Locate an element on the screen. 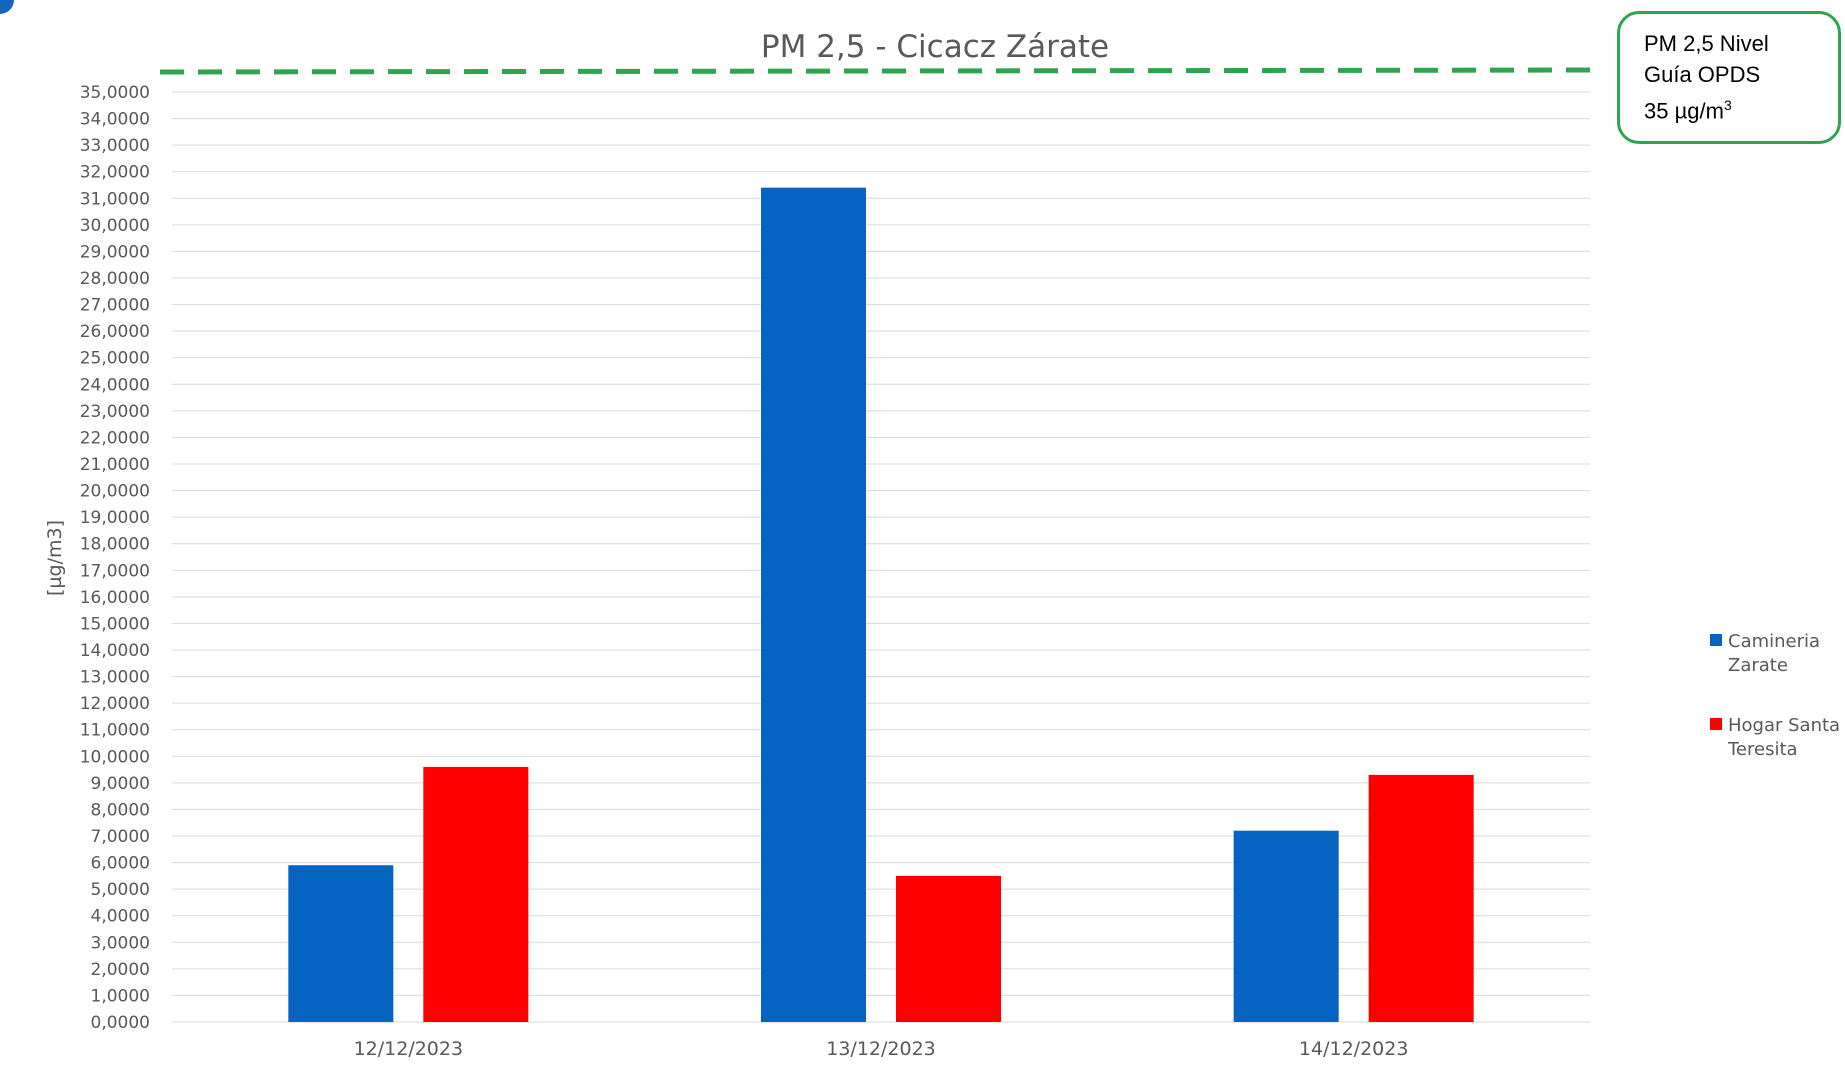 The width and height of the screenshot is (1845, 1070). y-tick-label: 17,0000 is located at coordinates (115, 571).